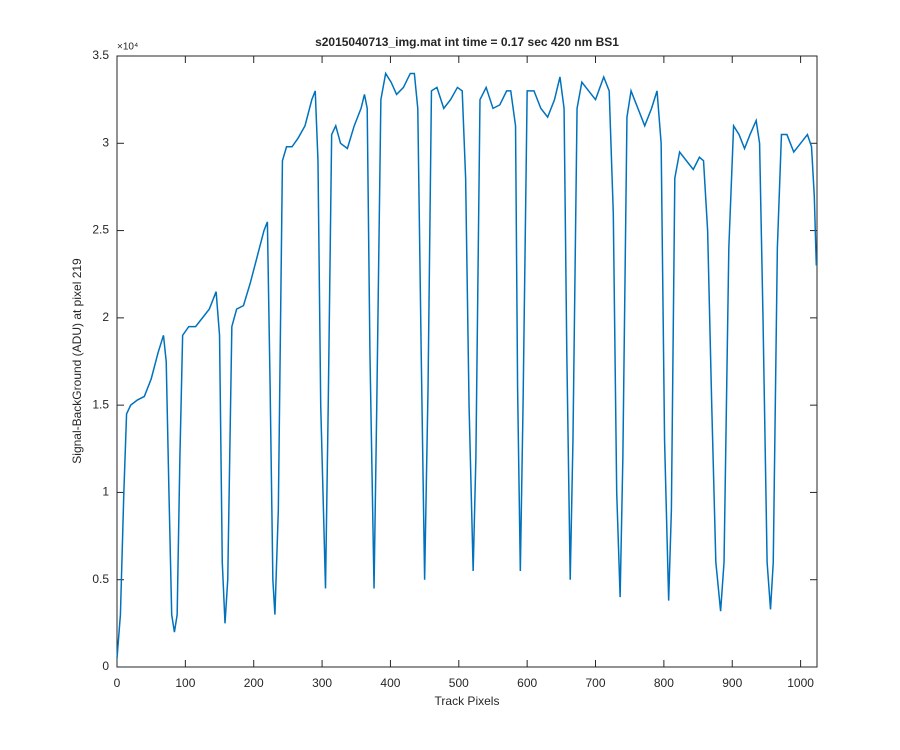  What do you see at coordinates (77, 361) in the screenshot?
I see `y-axis-label: Signal-BackGround (ADU) at pixel 219` at bounding box center [77, 361].